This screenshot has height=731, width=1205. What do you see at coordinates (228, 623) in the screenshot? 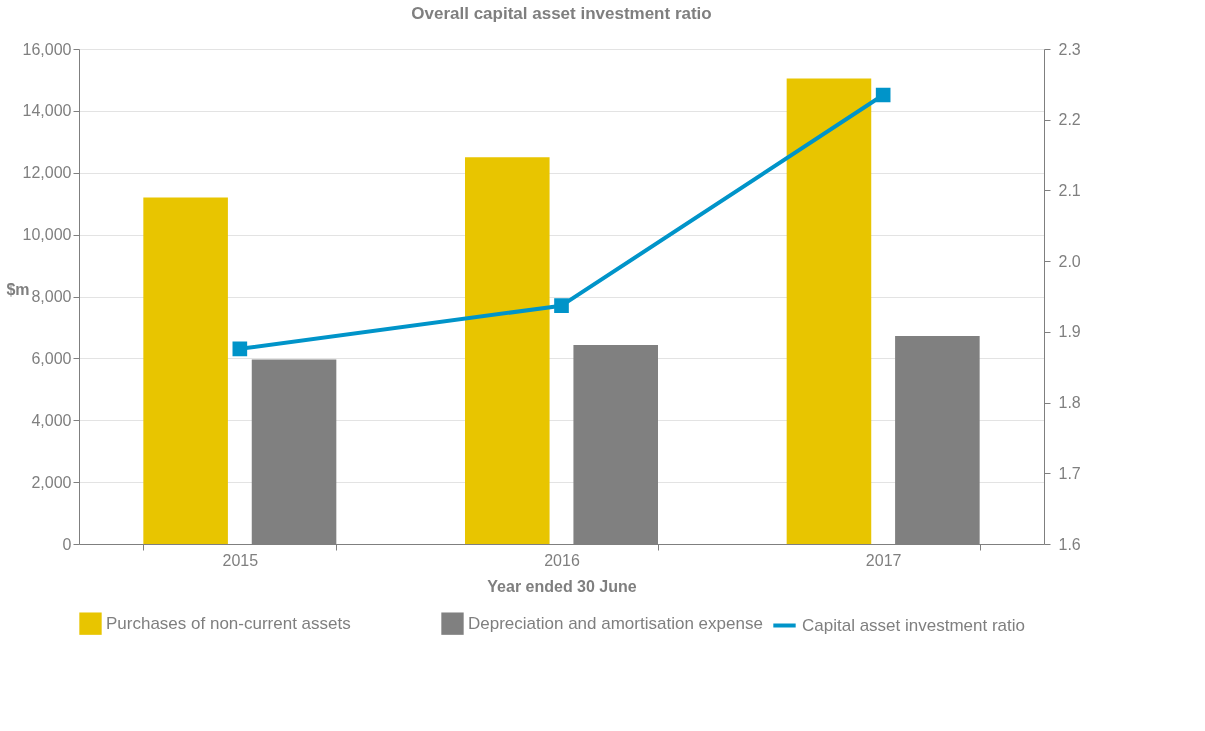
I see `legend-label: Purchases of non-current assets` at bounding box center [228, 623].